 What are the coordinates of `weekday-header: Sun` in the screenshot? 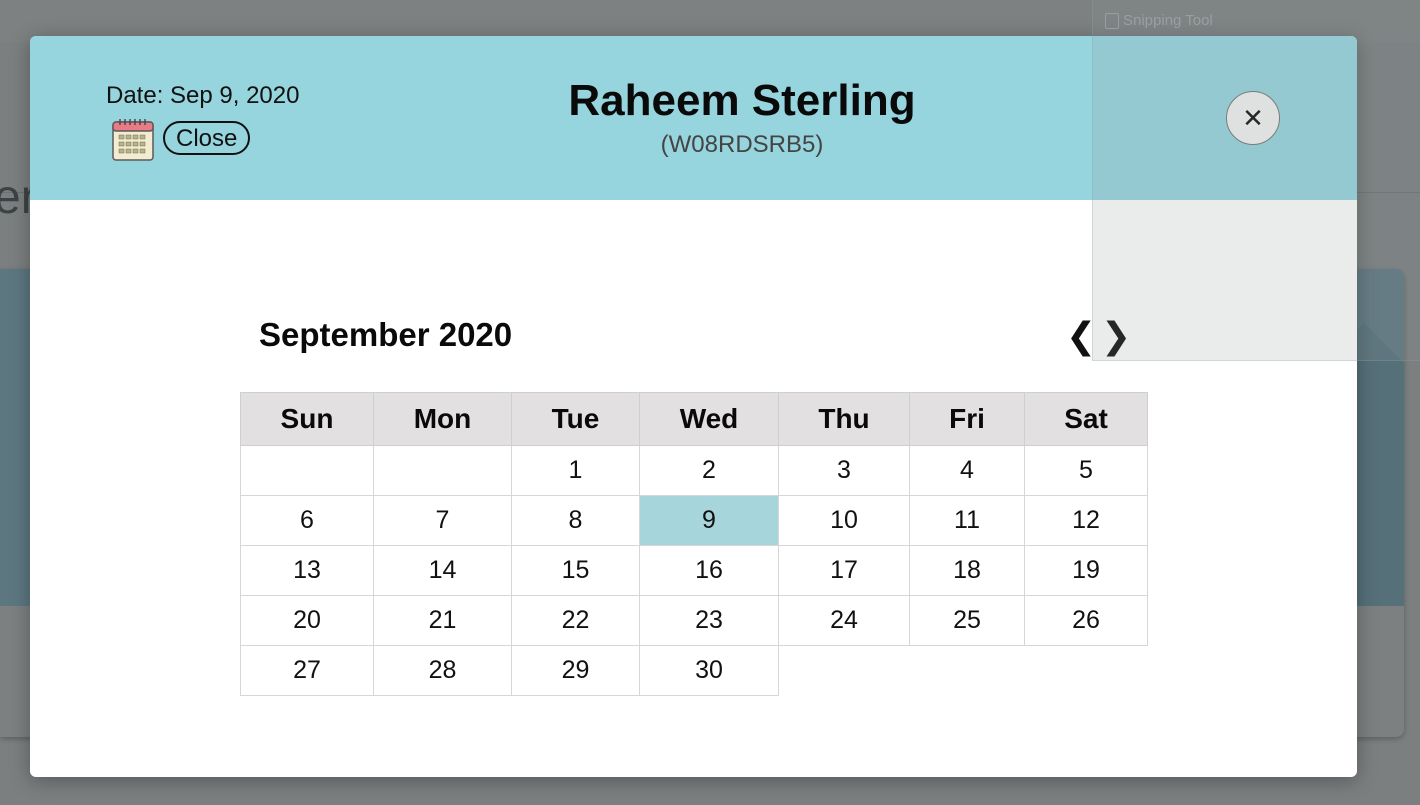 It's located at (307, 419).